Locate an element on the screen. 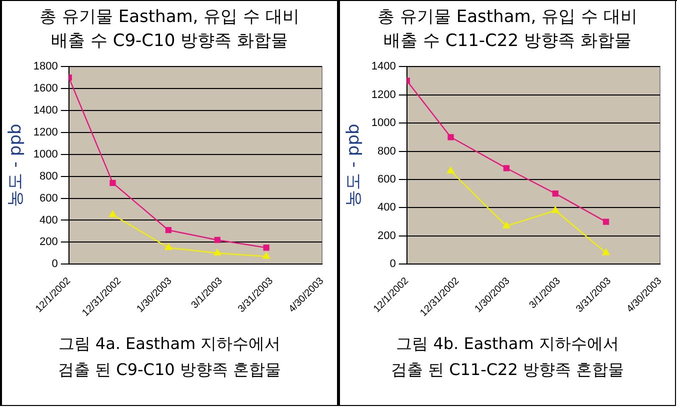  chart-title: 총 유기물 Eastham, 유입 수 대비 배출 수 C11-C22 방향족 화합물 is located at coordinates (507, 29).